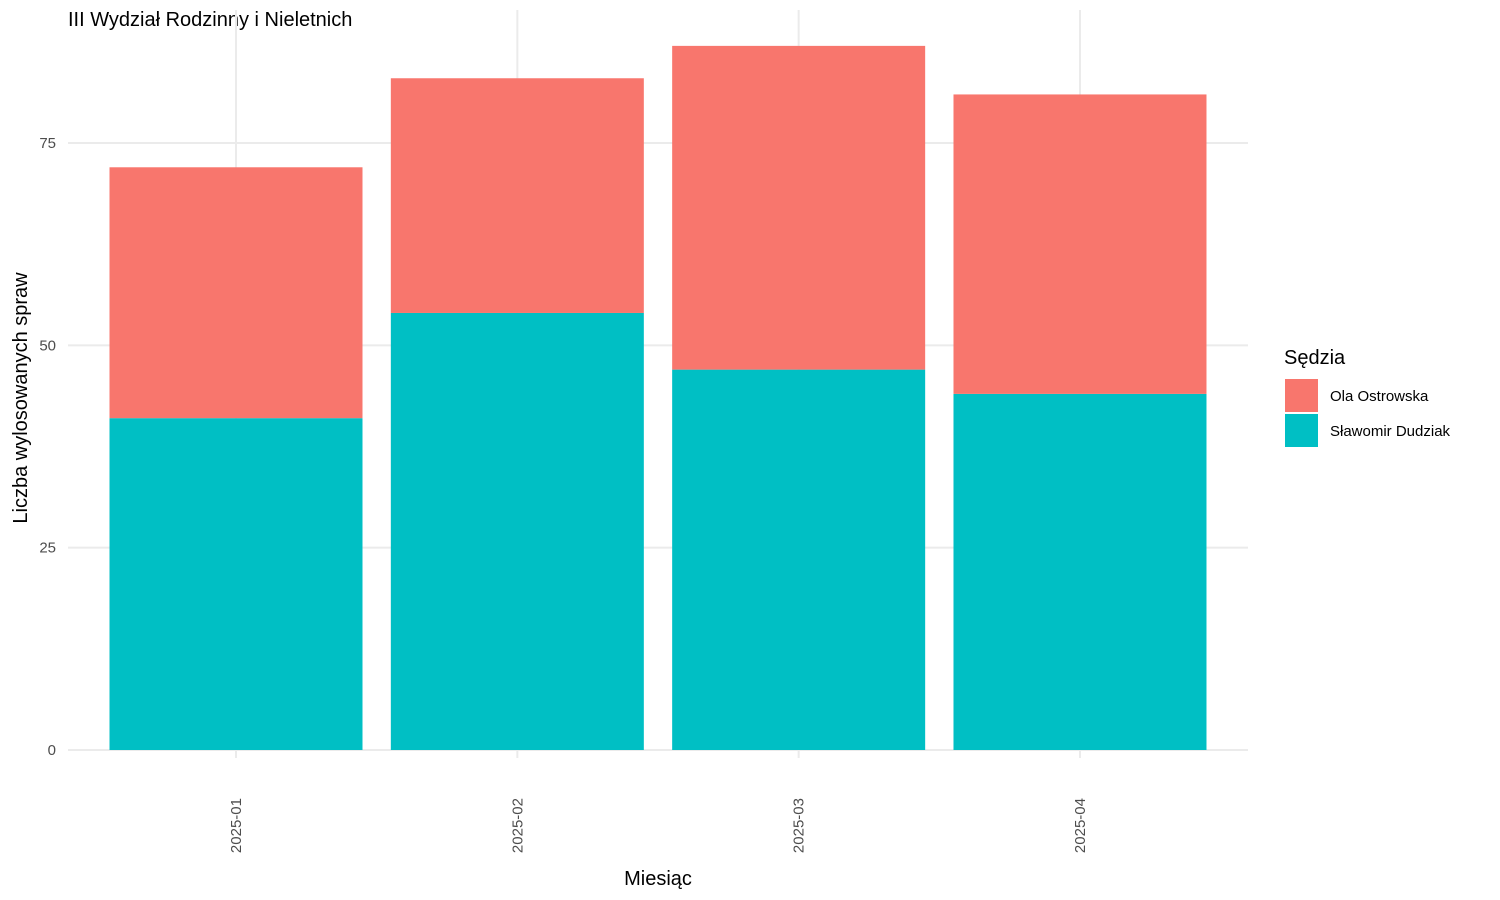 This screenshot has height=900, width=1500. Describe the element at coordinates (799, 825) in the screenshot. I see `x-tick-label-2: 2025-03` at that location.